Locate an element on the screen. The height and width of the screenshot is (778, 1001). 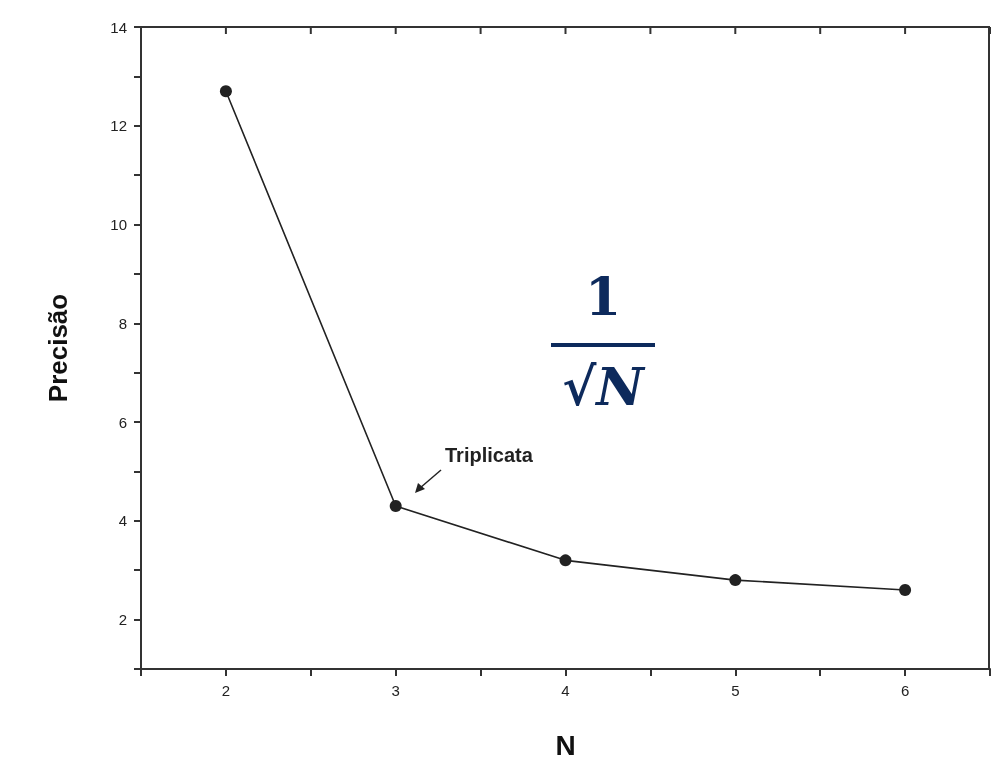
y-tick-label: 6 is located at coordinates (122, 422).